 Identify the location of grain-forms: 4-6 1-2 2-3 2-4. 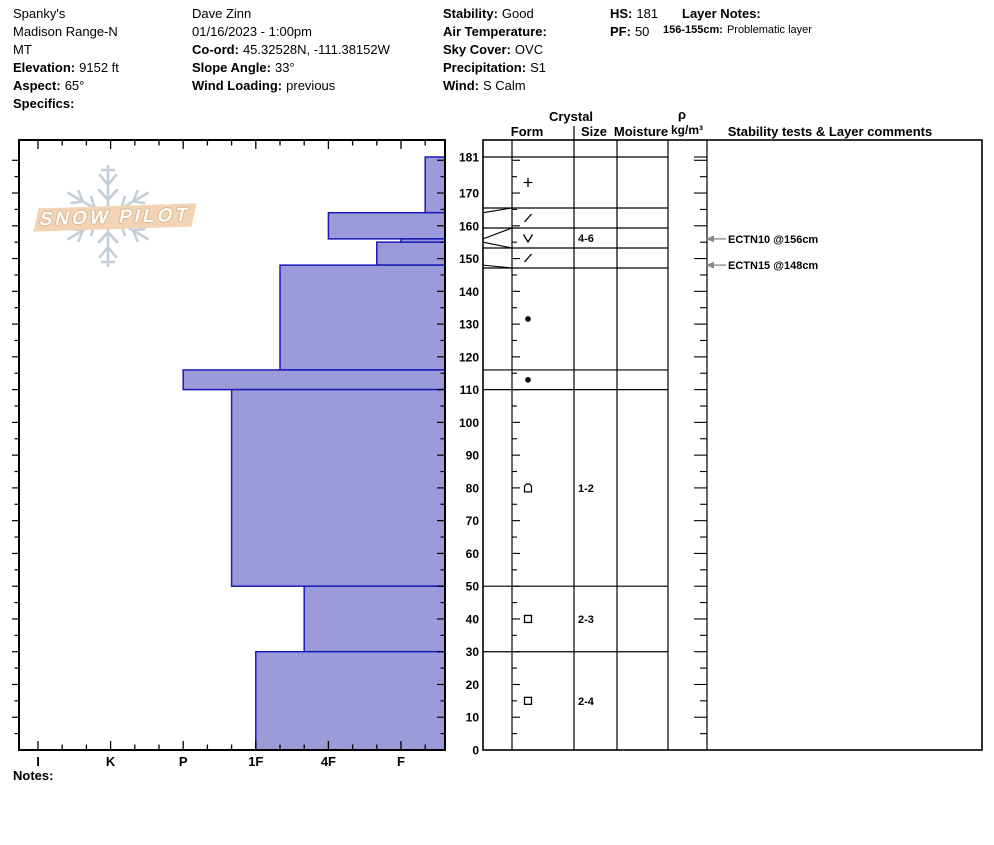
(558, 443).